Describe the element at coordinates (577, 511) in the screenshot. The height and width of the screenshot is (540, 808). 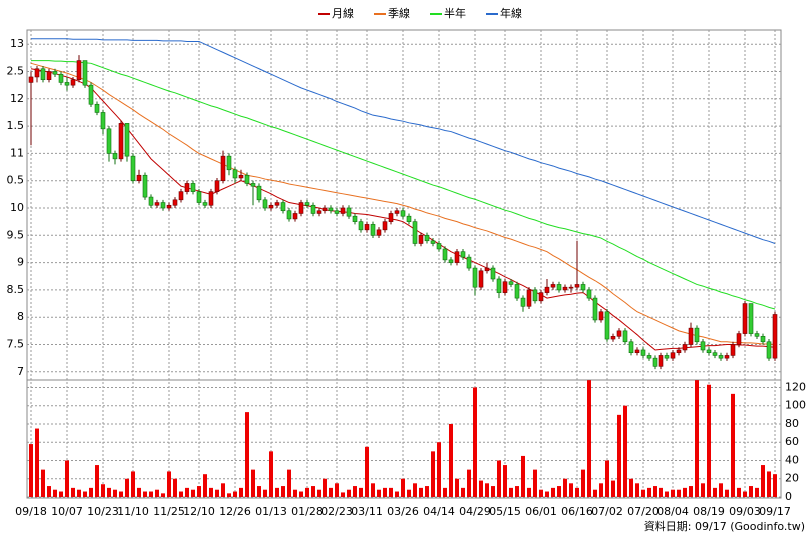
I see `x-tick-label: 06/16` at that location.